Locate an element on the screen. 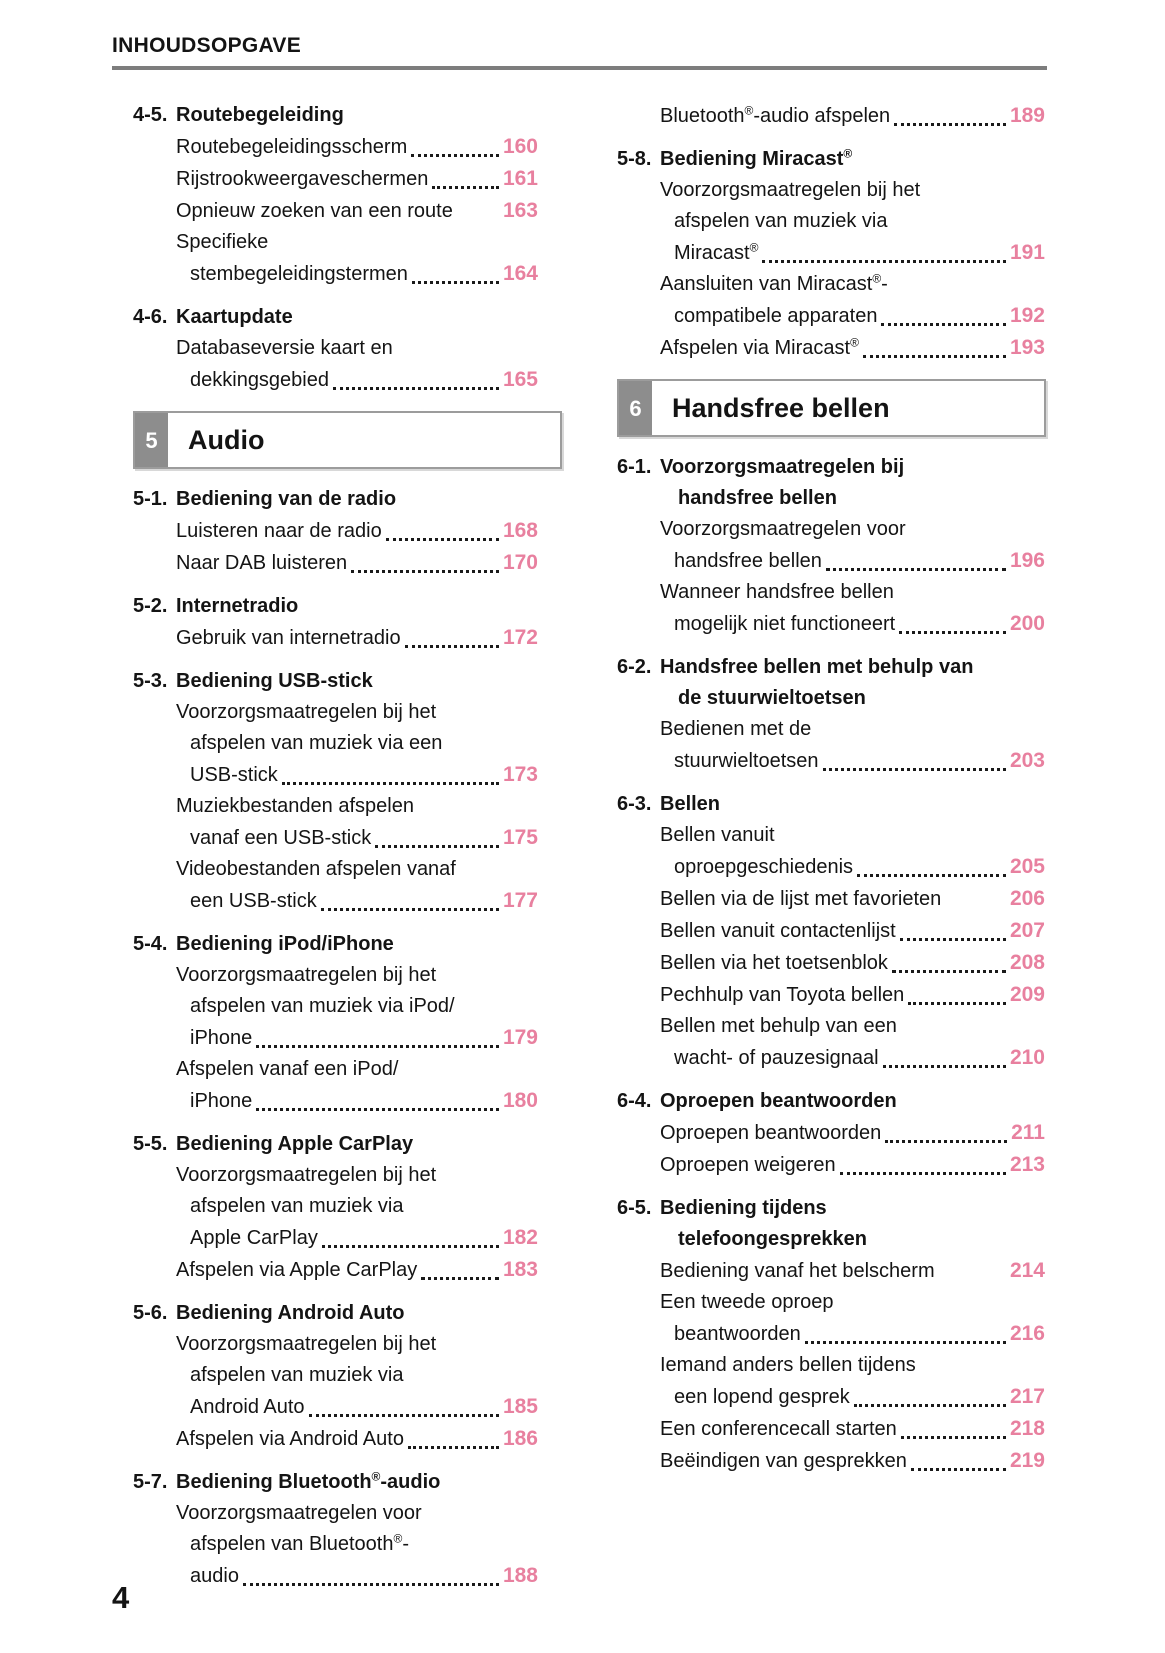  toc-entry-text: Voorzorgsmaatregelen voor is located at coordinates (783, 529).